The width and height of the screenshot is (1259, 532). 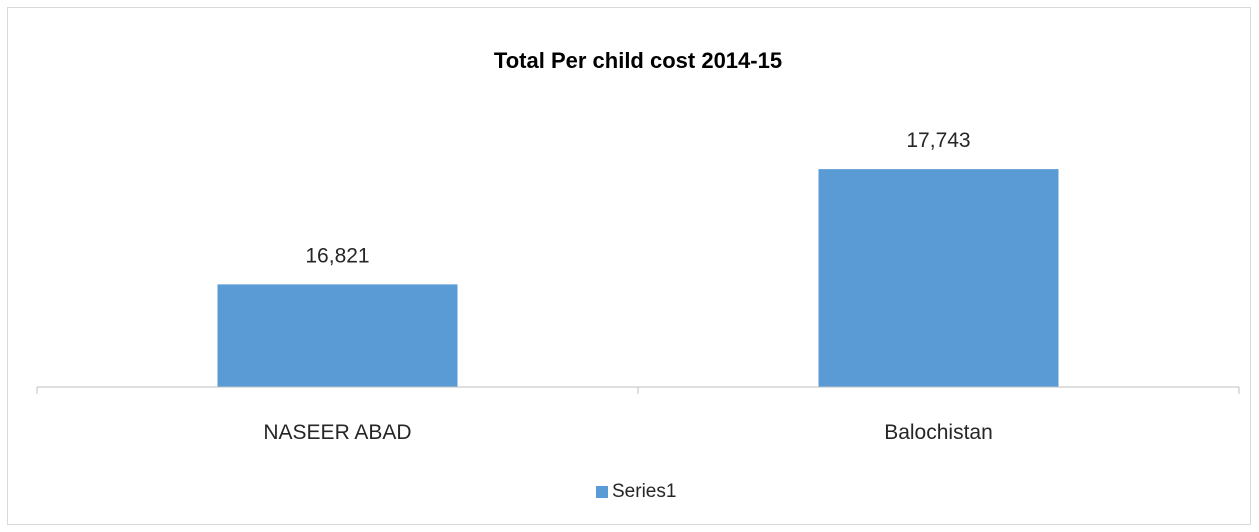 I want to click on data-label: 16,821, so click(x=337, y=255).